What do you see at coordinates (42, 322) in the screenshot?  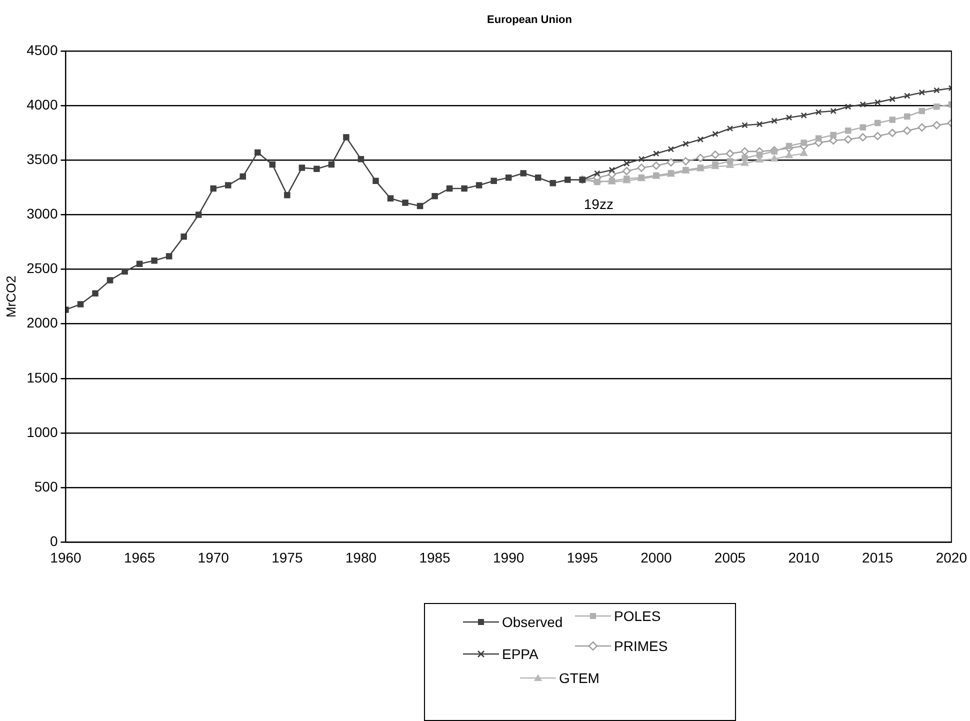 I see `y-tick-label: 2000` at bounding box center [42, 322].